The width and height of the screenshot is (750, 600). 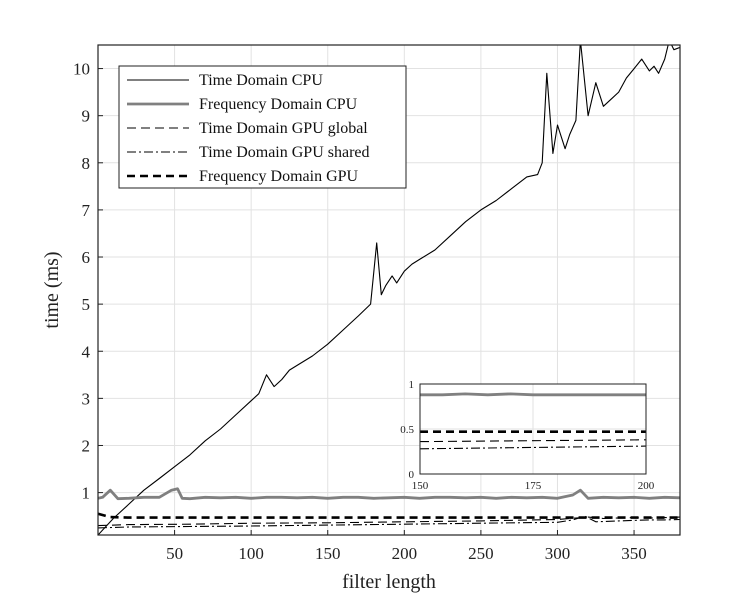 What do you see at coordinates (405, 553) in the screenshot?
I see `x-tick-label: 200` at bounding box center [405, 553].